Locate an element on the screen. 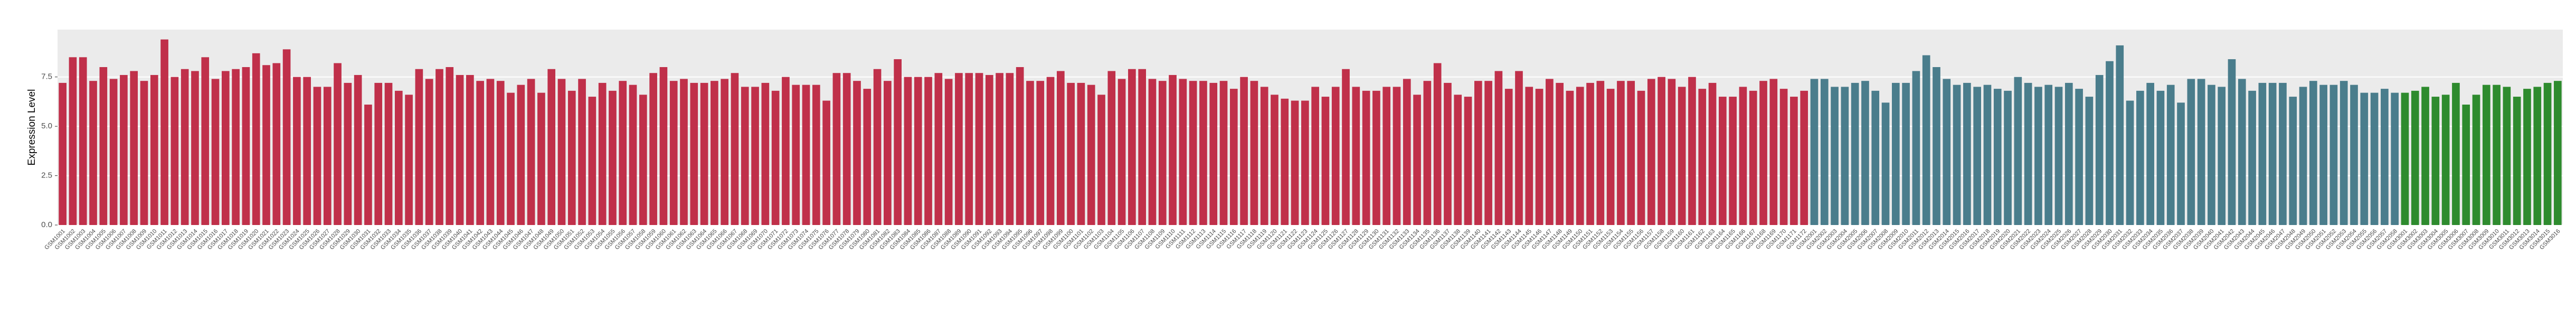 The image size is (2576, 309). y-tick-label: 2.5 is located at coordinates (46, 175).